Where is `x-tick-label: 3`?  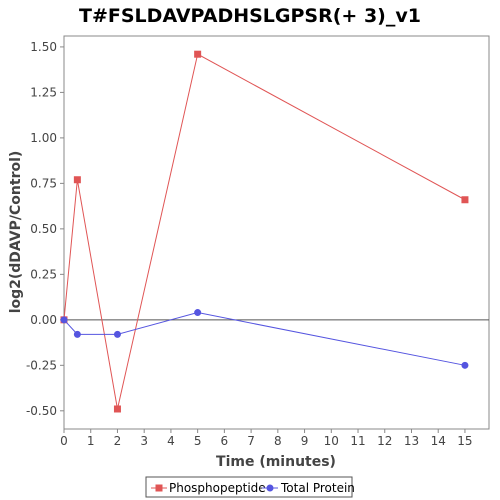 x-tick-label: 3 is located at coordinates (144, 441).